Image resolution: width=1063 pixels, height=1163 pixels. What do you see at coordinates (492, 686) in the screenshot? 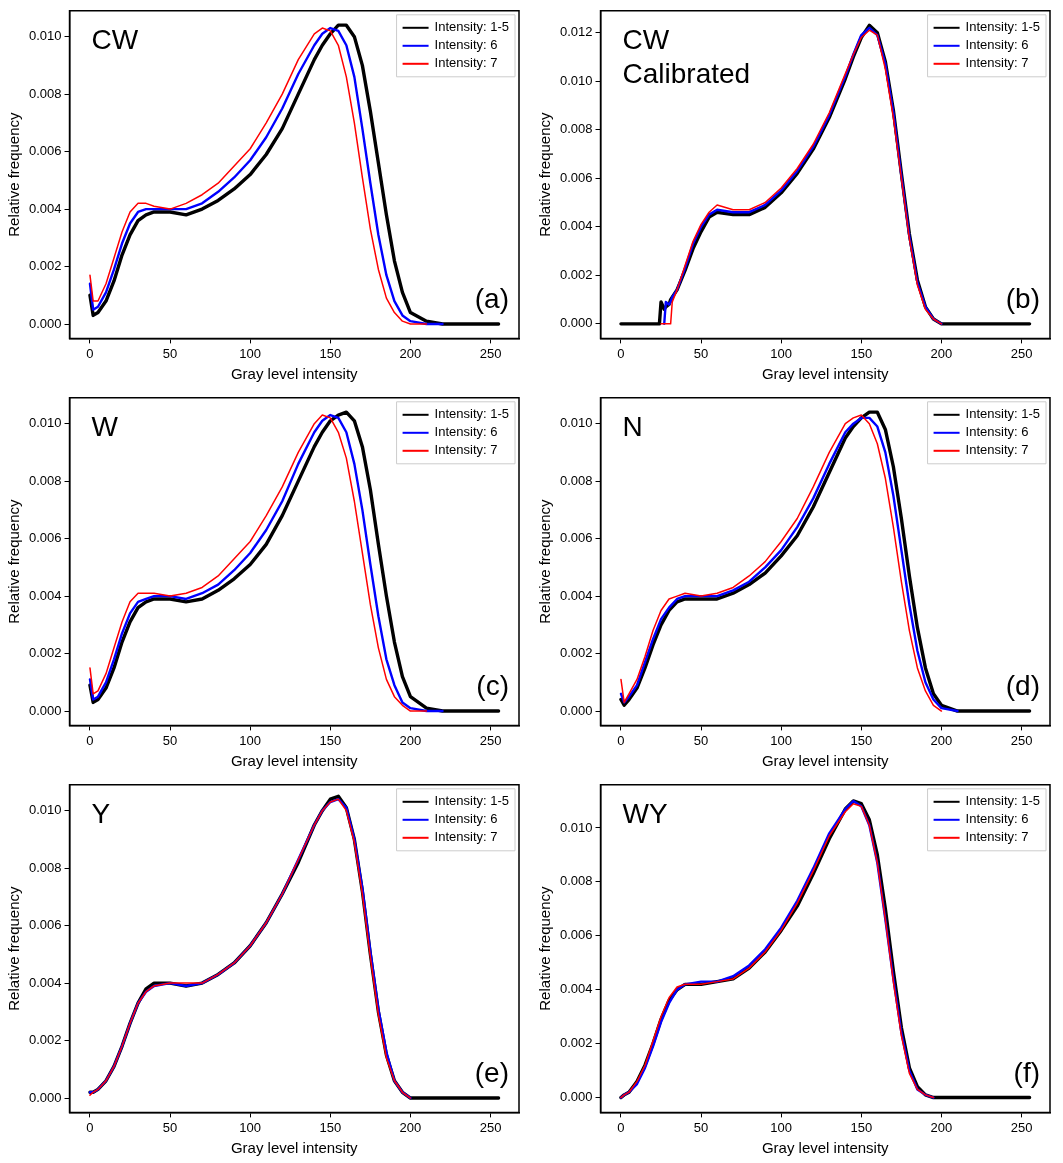
I see `annotation: (c)` at bounding box center [492, 686].